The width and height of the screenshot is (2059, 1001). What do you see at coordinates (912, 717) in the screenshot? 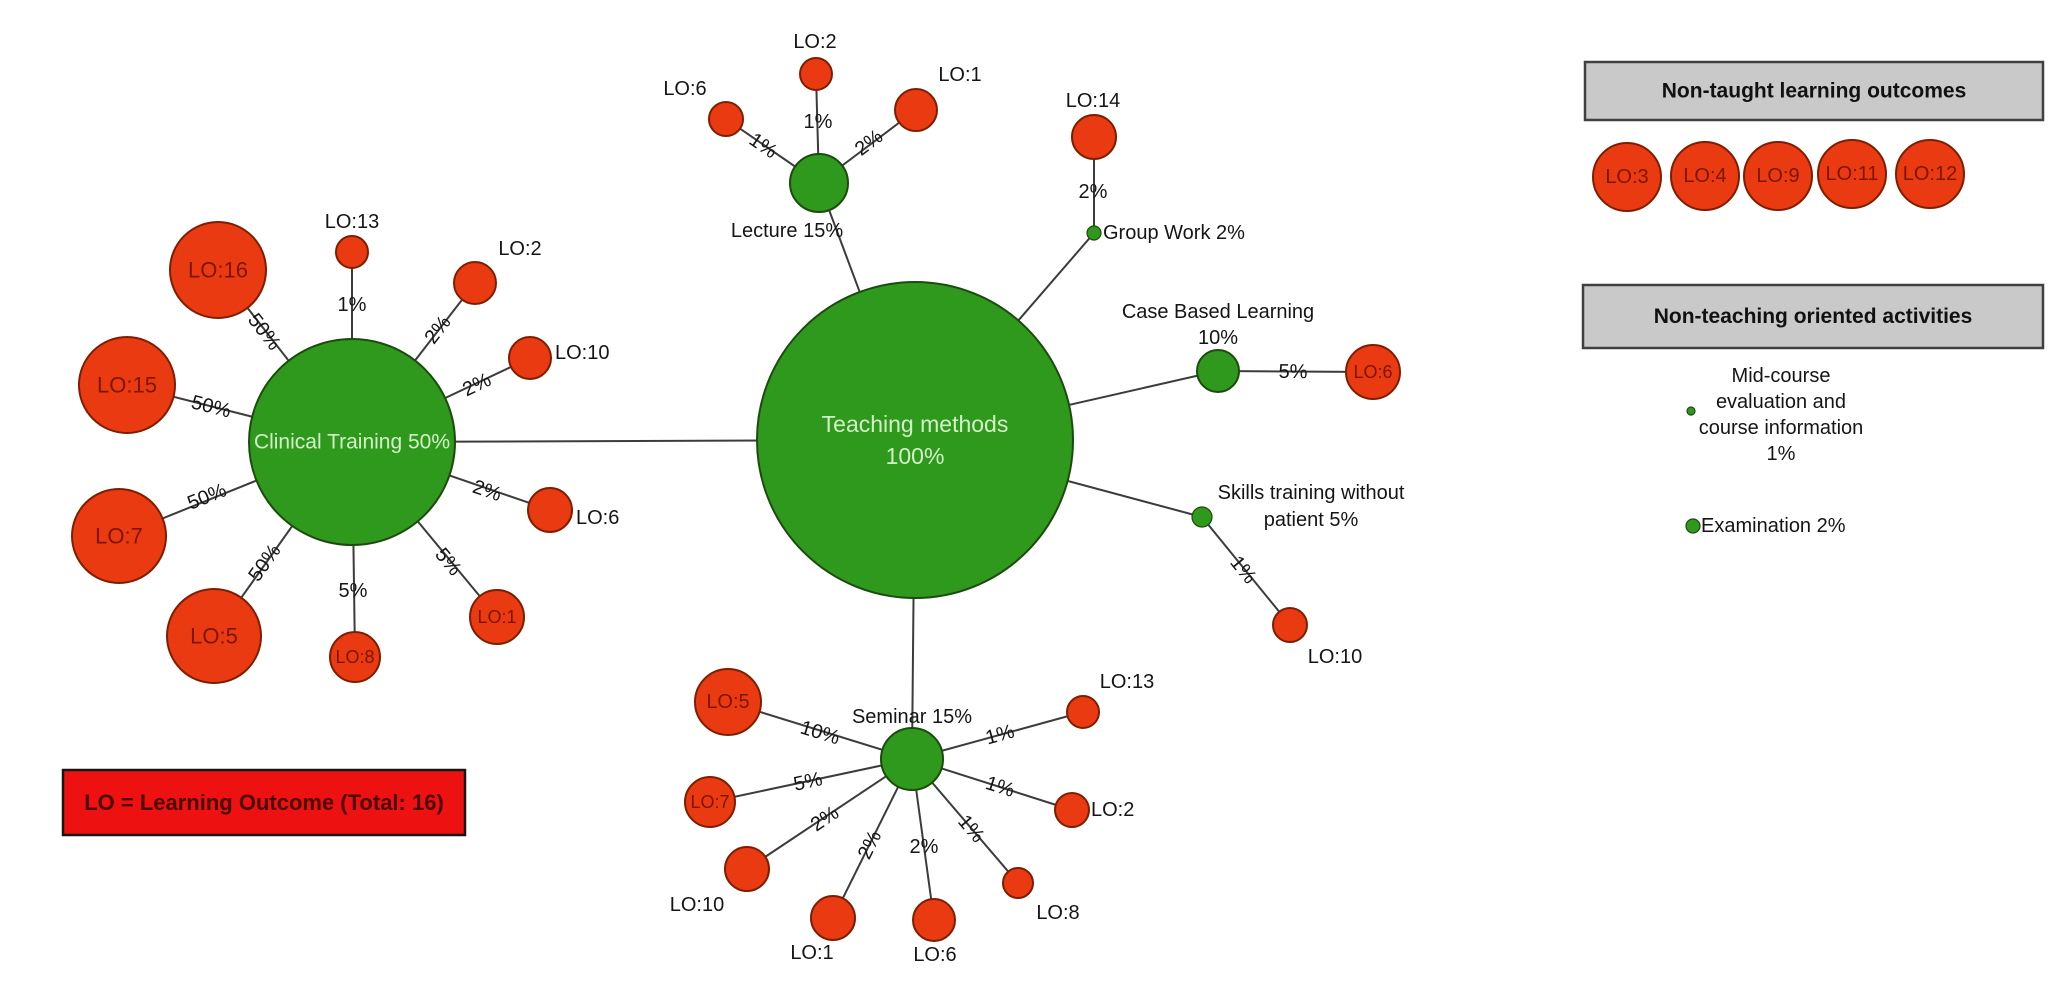
I see `node-label-seminar: Seminar 15%` at bounding box center [912, 717].